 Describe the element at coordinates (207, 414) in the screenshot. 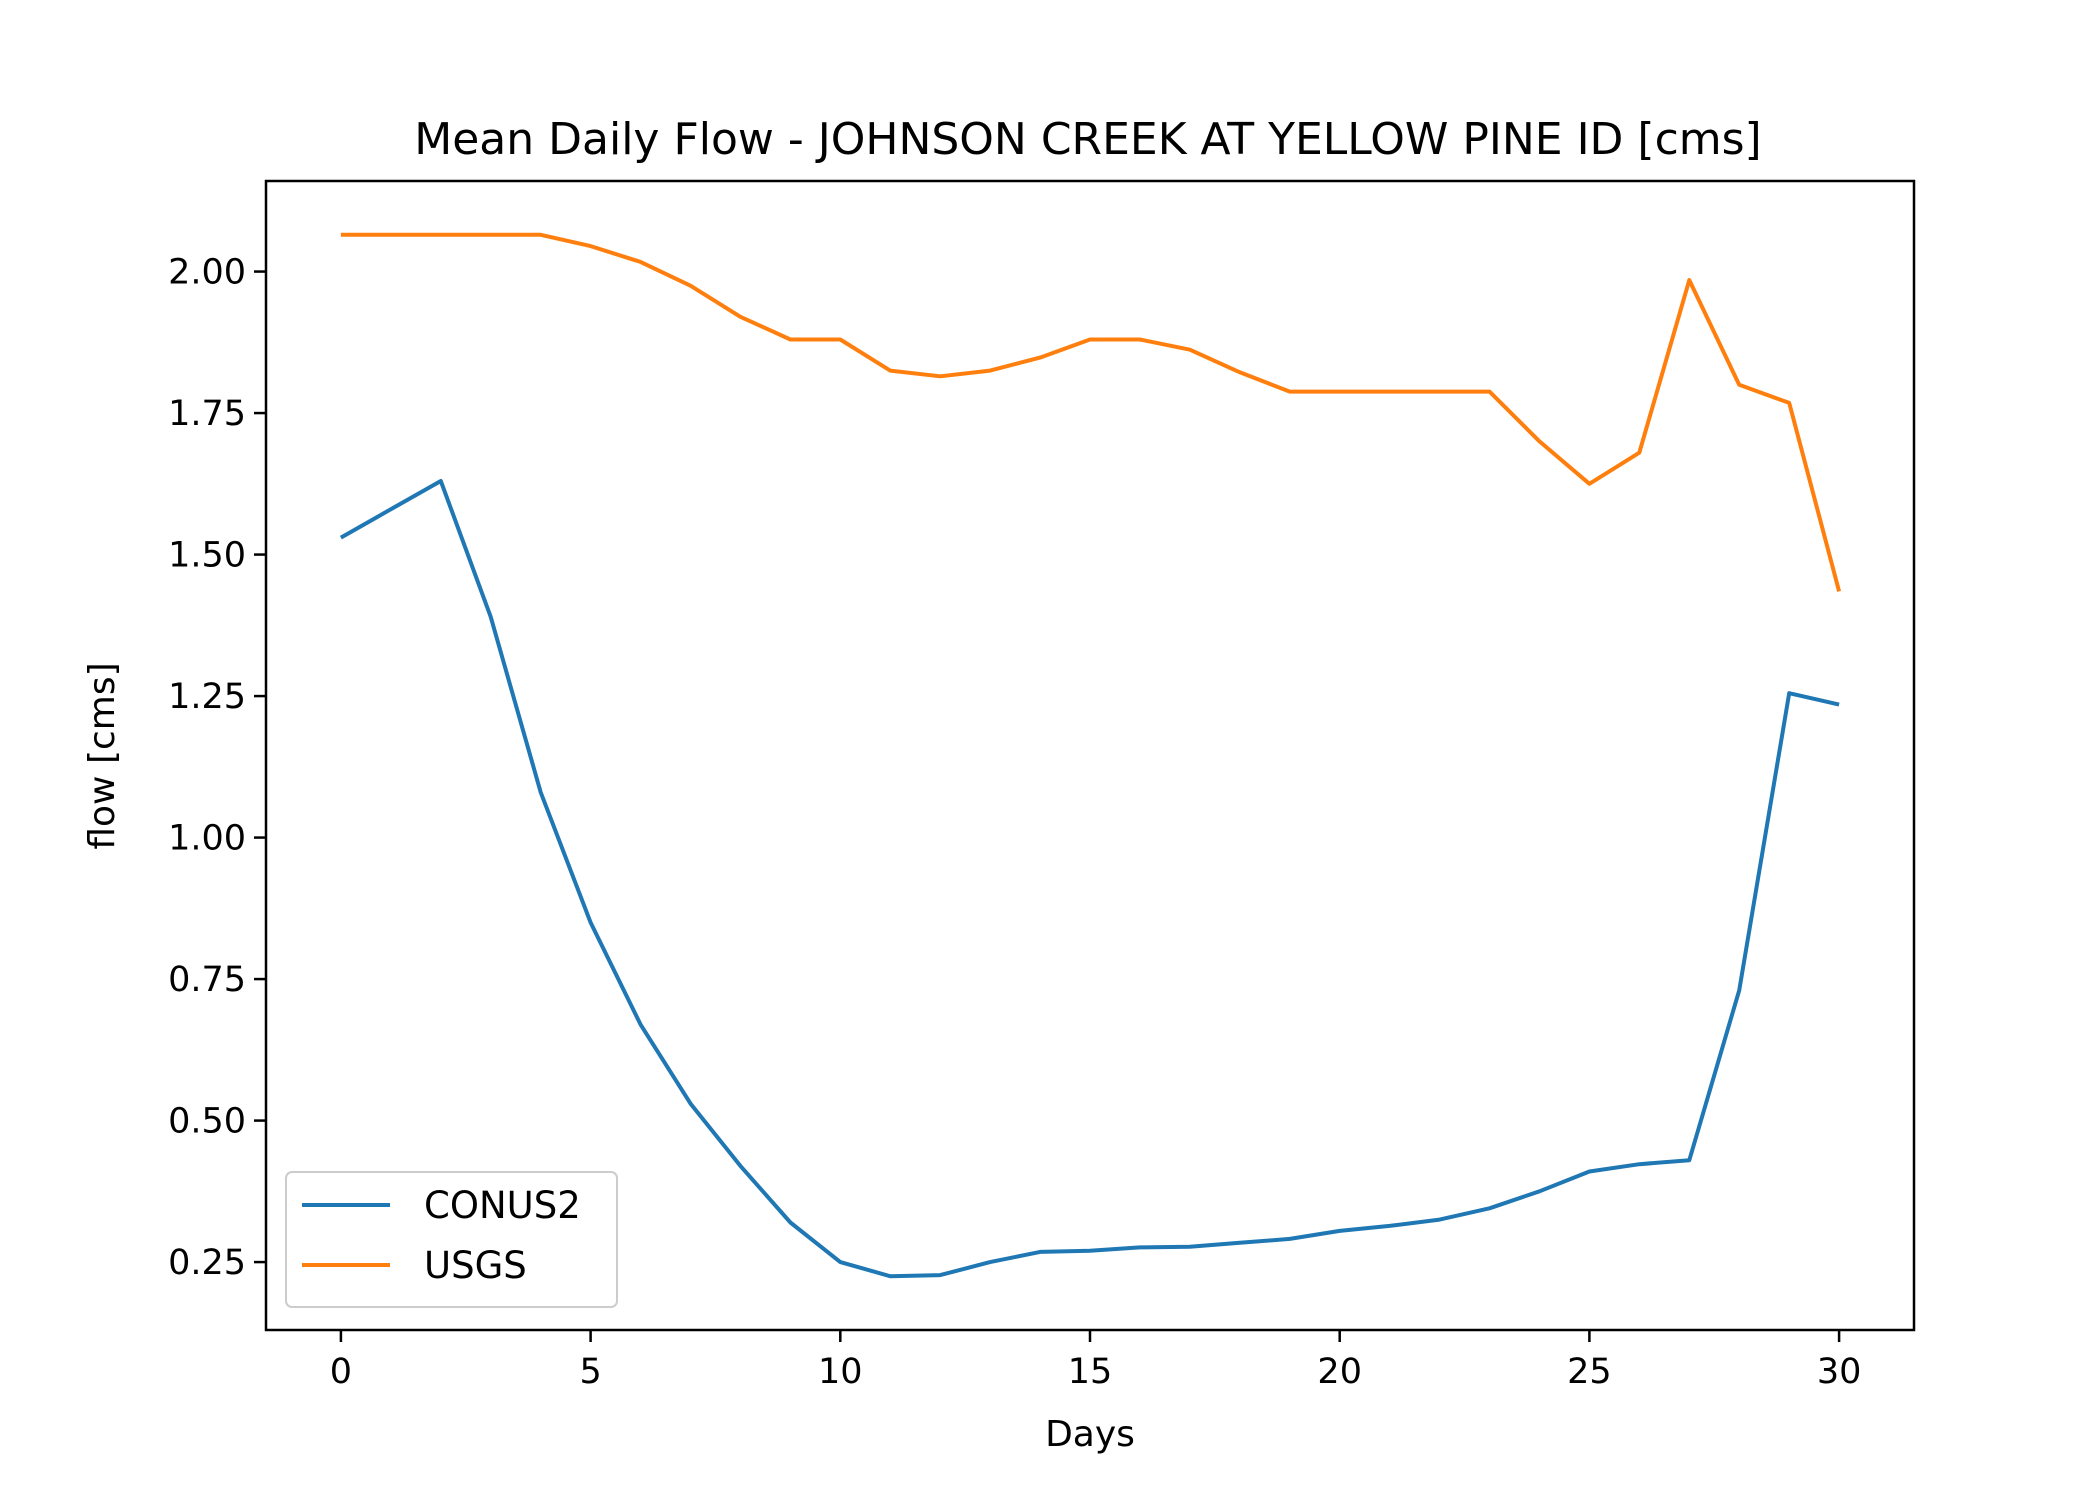

I see `y-tick-label: 1.75` at that location.